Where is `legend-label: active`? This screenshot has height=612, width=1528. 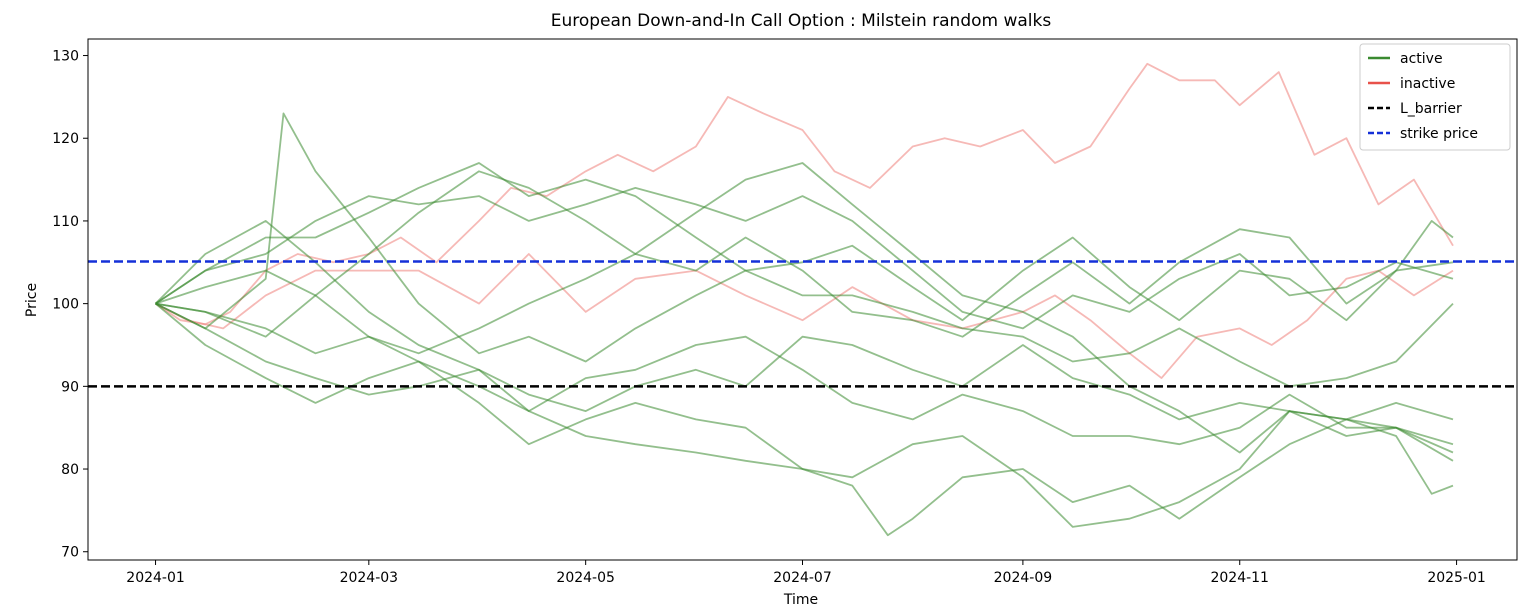 legend-label: active is located at coordinates (1421, 59).